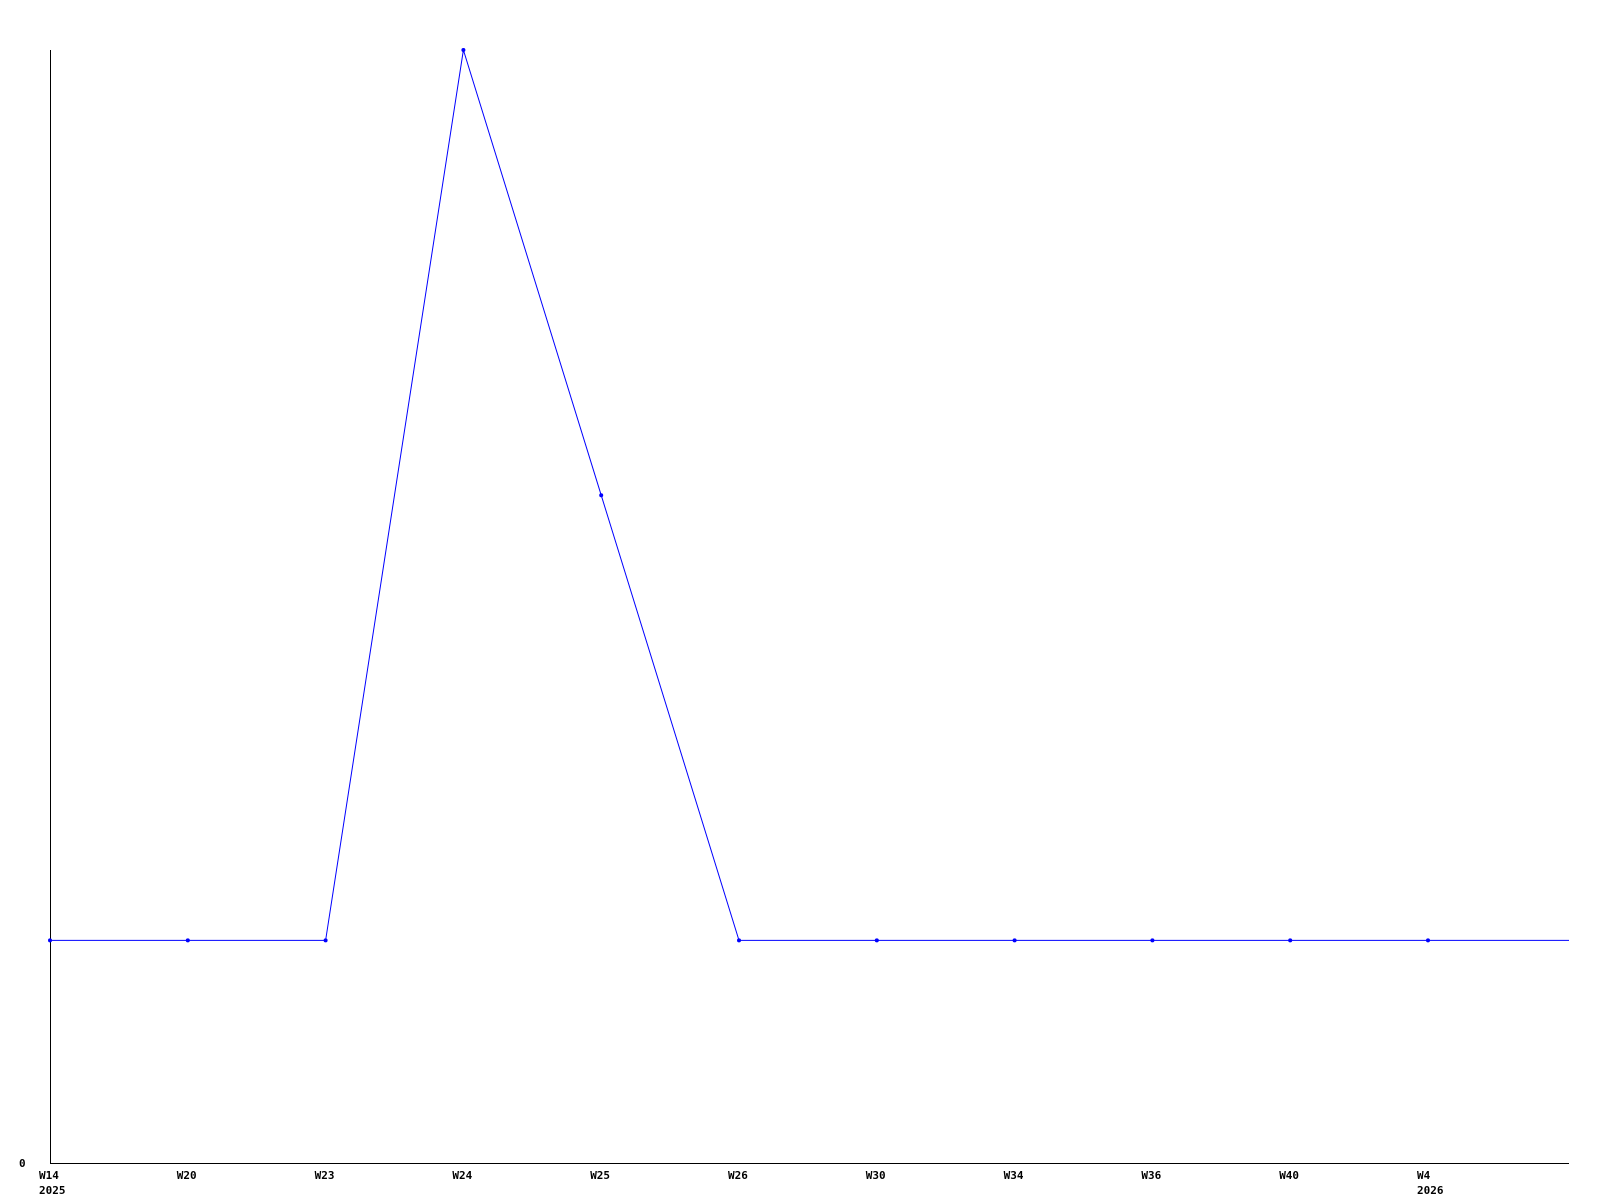 The height and width of the screenshot is (1200, 1600). I want to click on x-tick-label: W30, so click(876, 1175).